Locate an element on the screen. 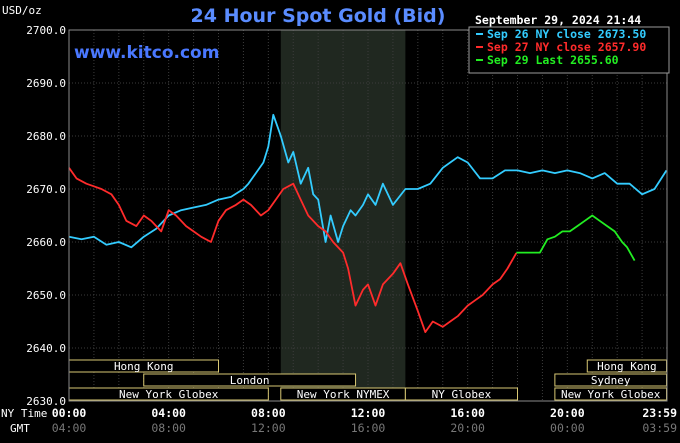 The width and height of the screenshot is (680, 443). series-line is located at coordinates (576, 238).